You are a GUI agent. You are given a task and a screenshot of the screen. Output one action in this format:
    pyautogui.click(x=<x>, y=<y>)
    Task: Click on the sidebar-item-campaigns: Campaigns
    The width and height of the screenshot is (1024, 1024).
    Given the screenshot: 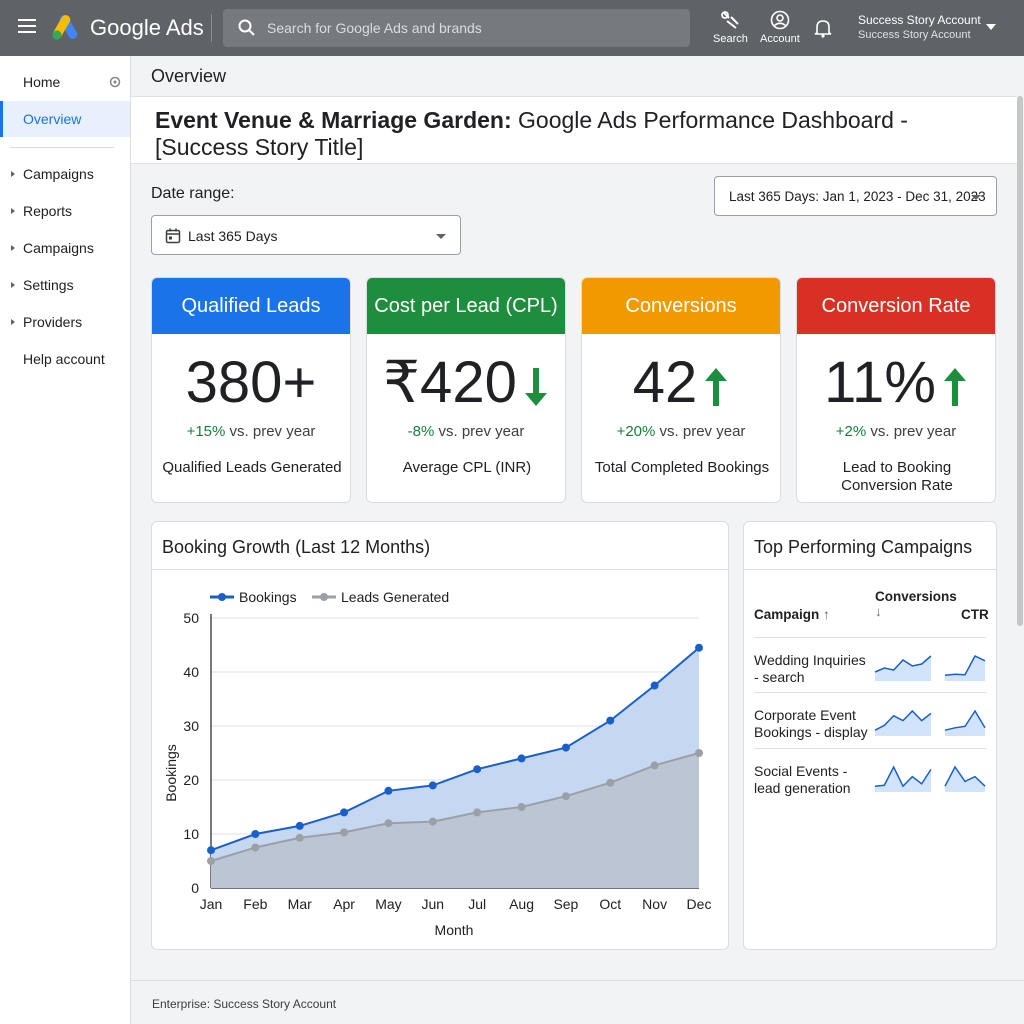 What is the action you would take?
    pyautogui.click(x=65, y=174)
    